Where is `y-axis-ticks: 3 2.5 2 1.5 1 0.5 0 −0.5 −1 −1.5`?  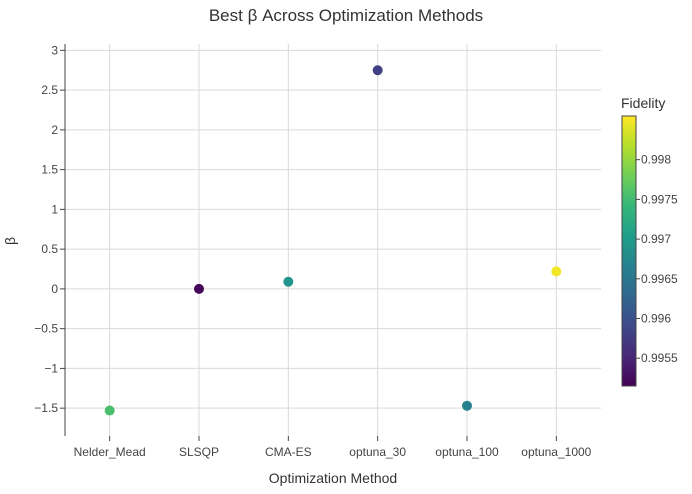
y-axis-ticks: 3 2.5 2 1.5 1 0.5 0 −0.5 −1 −1.5 is located at coordinates (49, 229).